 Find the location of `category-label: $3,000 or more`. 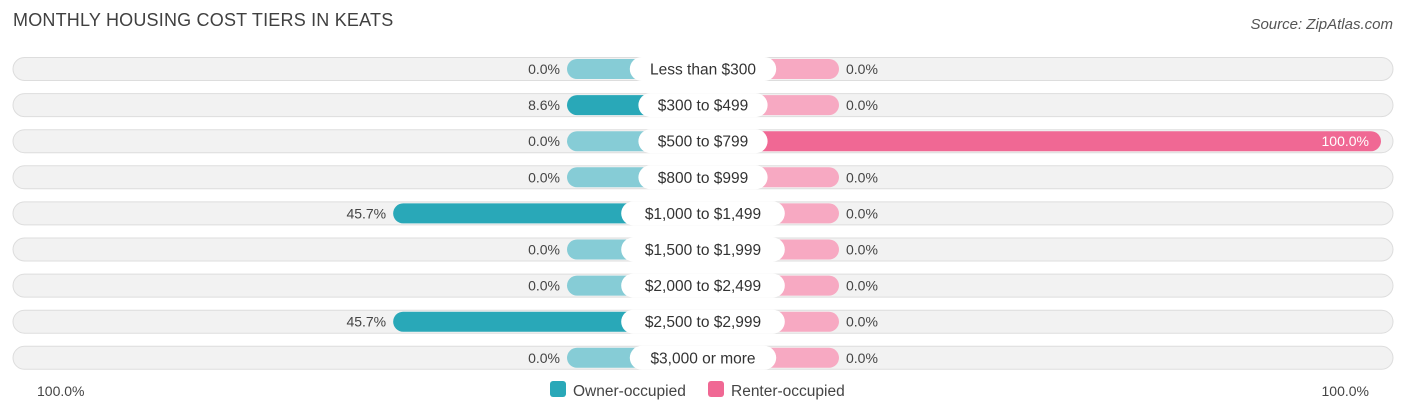

category-label: $3,000 or more is located at coordinates (702, 358).